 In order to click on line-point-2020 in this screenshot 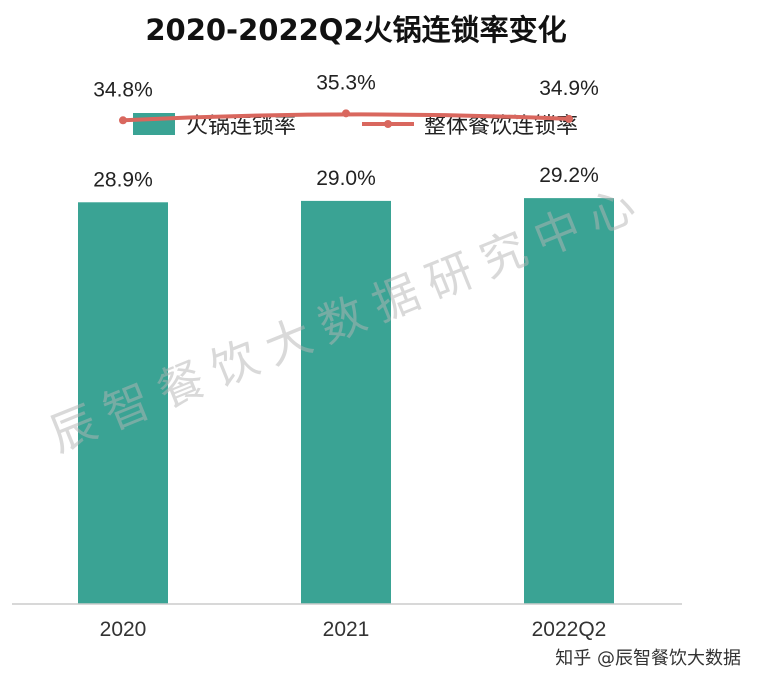, I will do `click(123, 120)`.